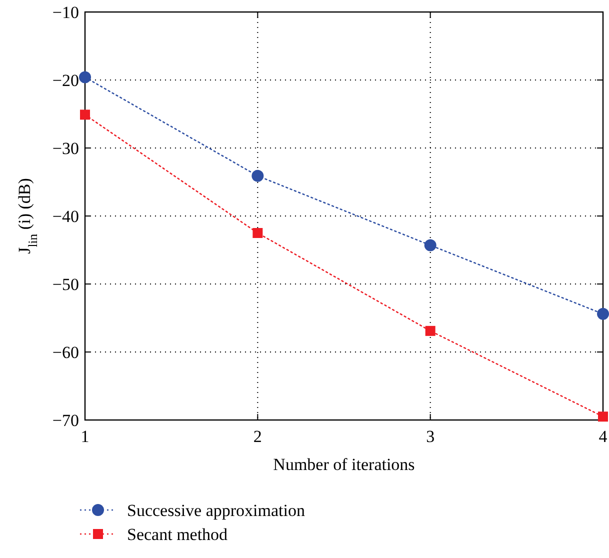  Describe the element at coordinates (65, 12) in the screenshot. I see `y-tick-label: −10` at that location.